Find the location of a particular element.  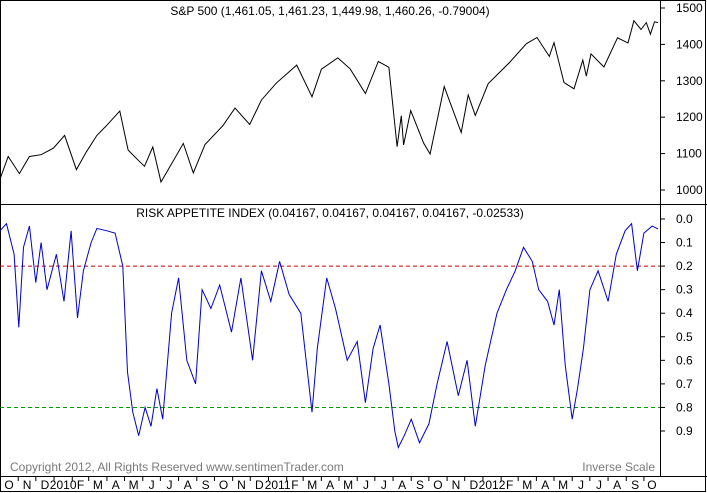

risk-y-tick-label: 0.0 is located at coordinates (684, 219).